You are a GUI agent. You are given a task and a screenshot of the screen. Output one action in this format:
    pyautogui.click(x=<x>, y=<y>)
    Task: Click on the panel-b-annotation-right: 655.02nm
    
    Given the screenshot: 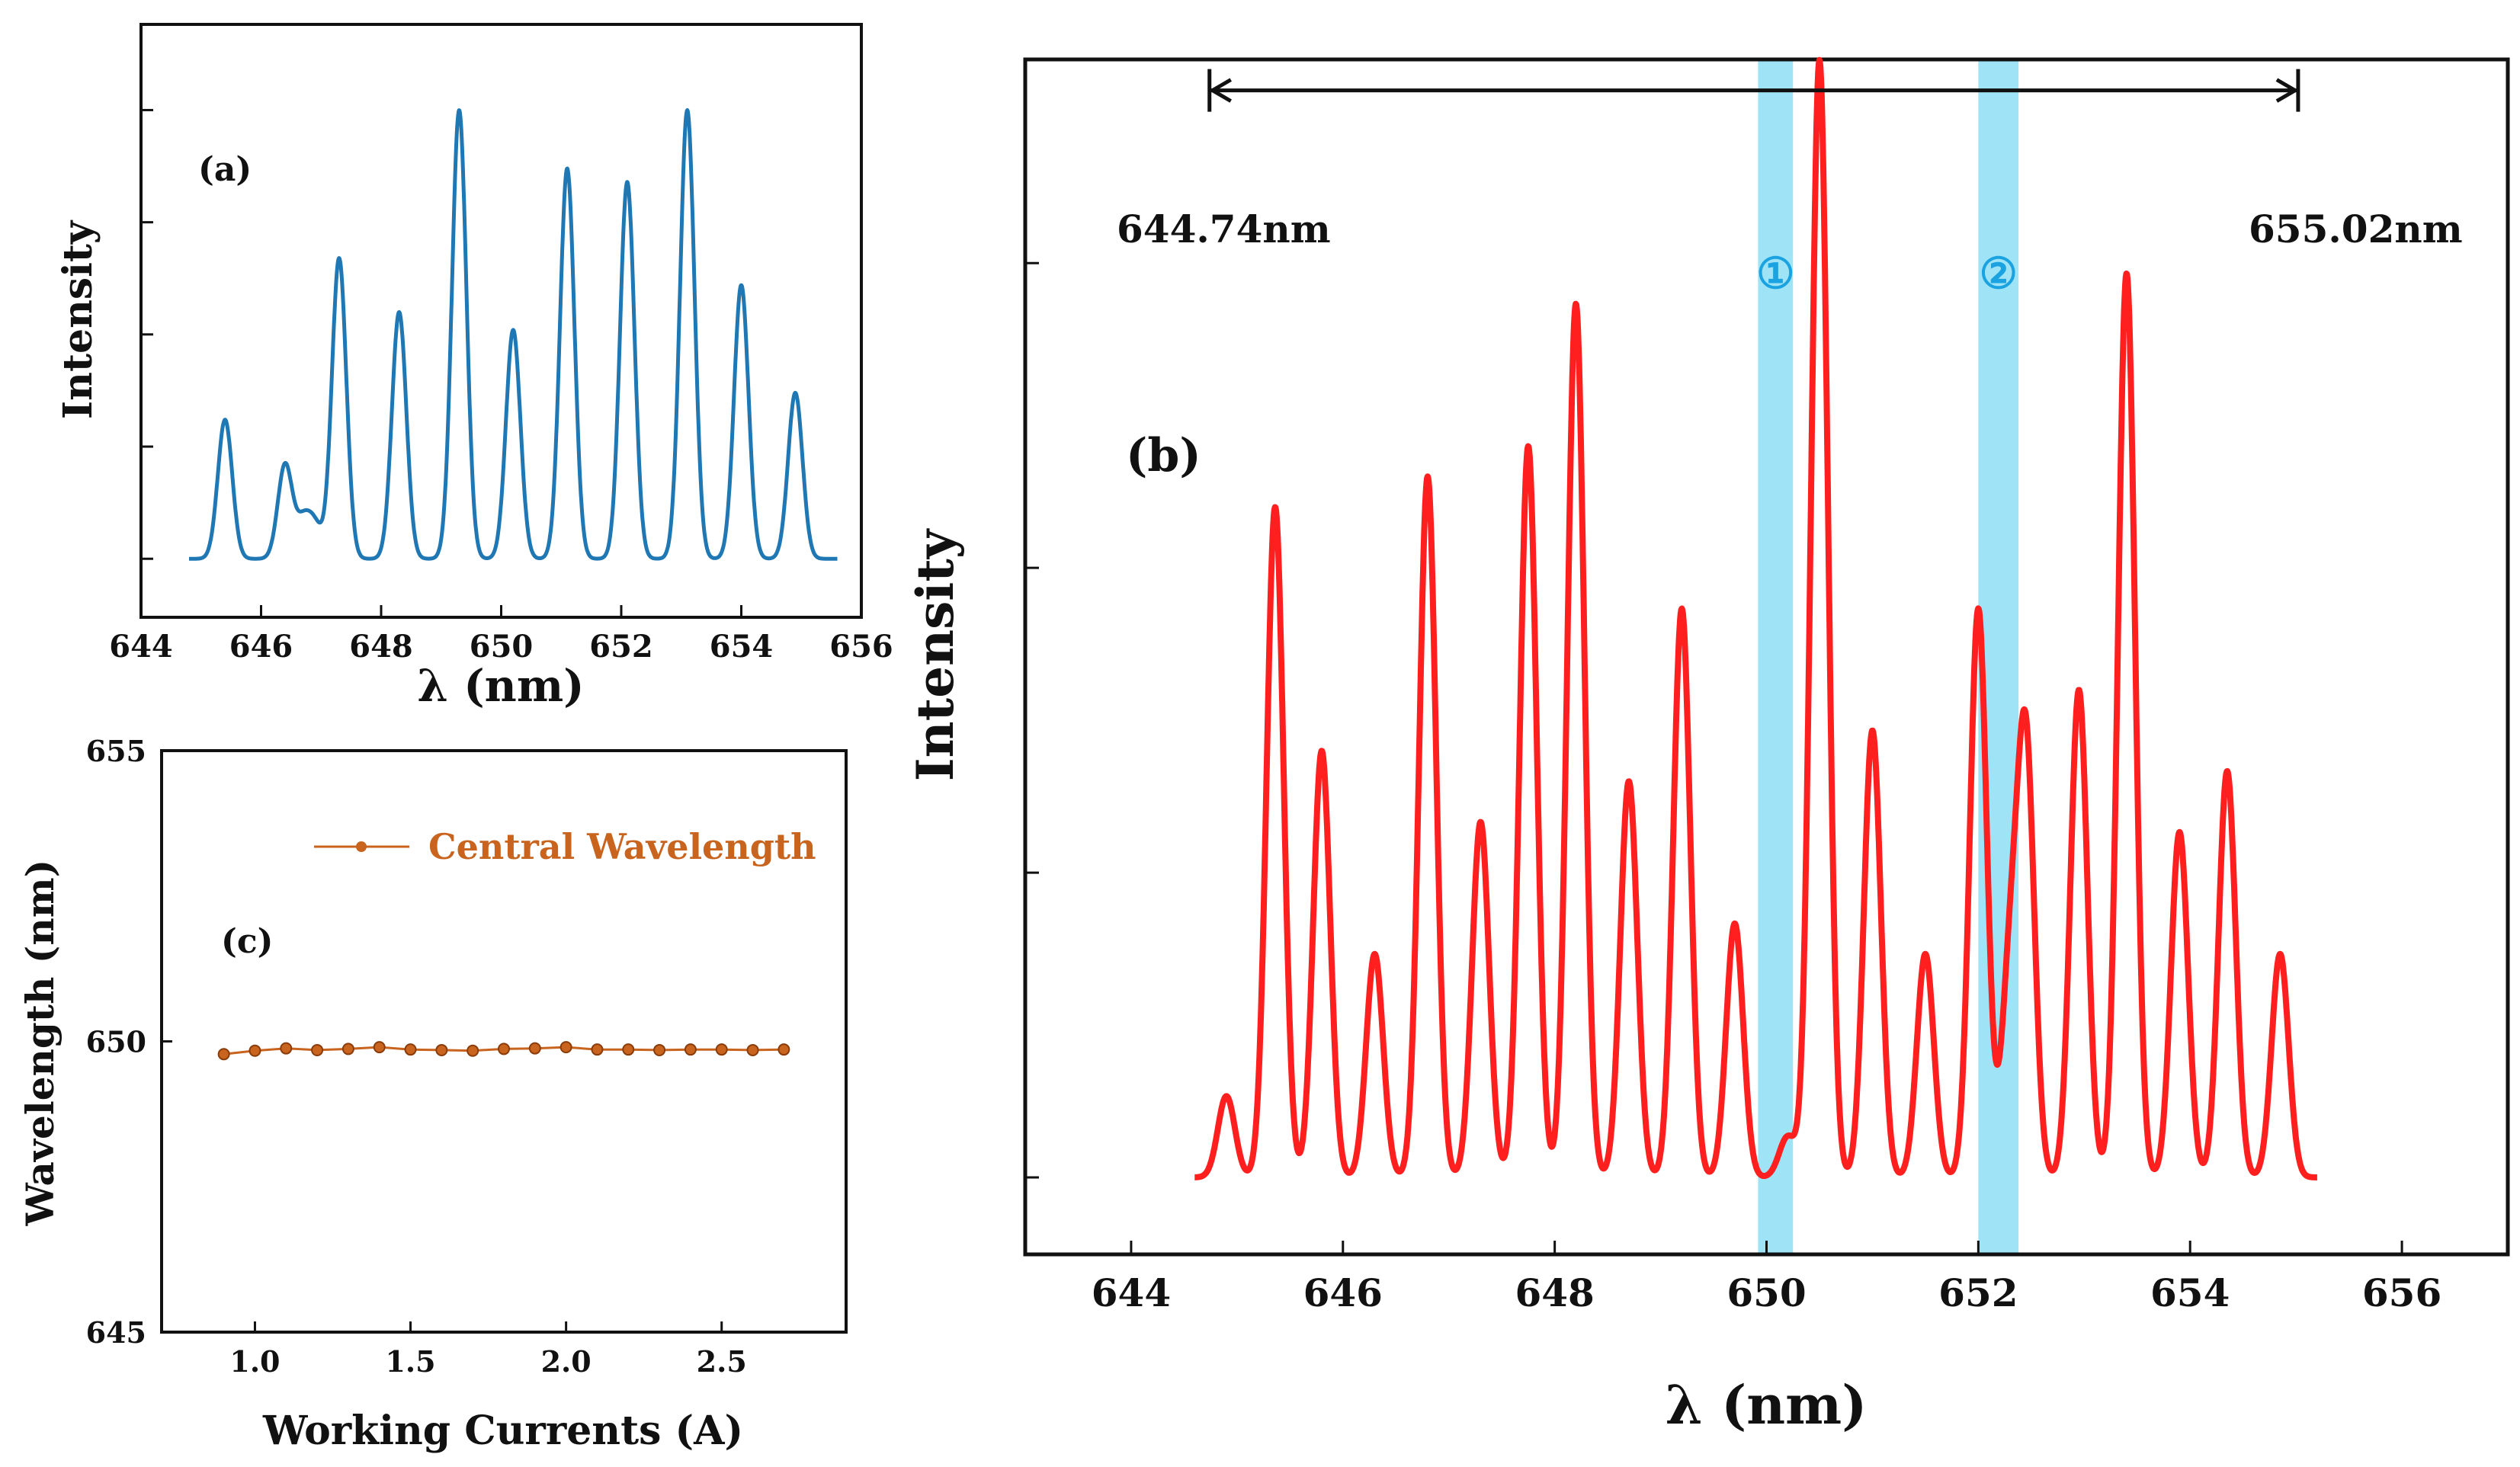 What is the action you would take?
    pyautogui.click(x=2356, y=229)
    